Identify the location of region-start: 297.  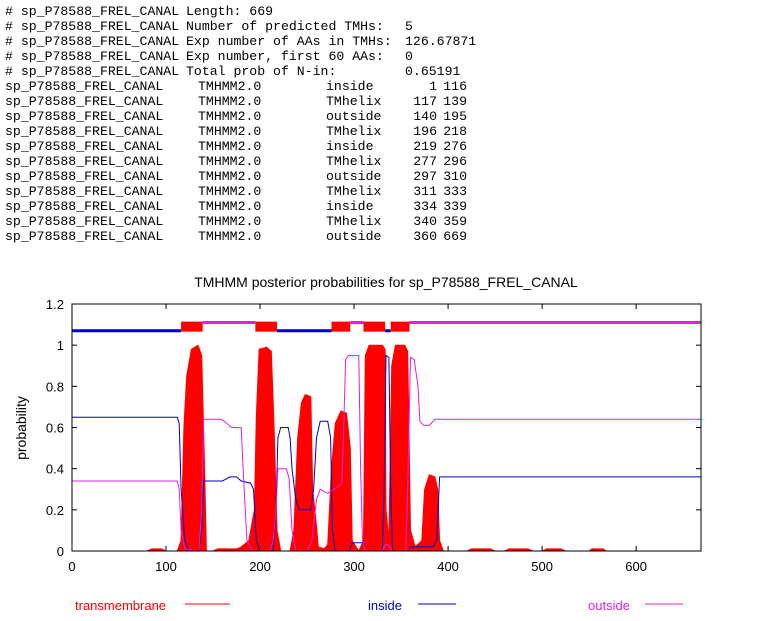
(425, 176).